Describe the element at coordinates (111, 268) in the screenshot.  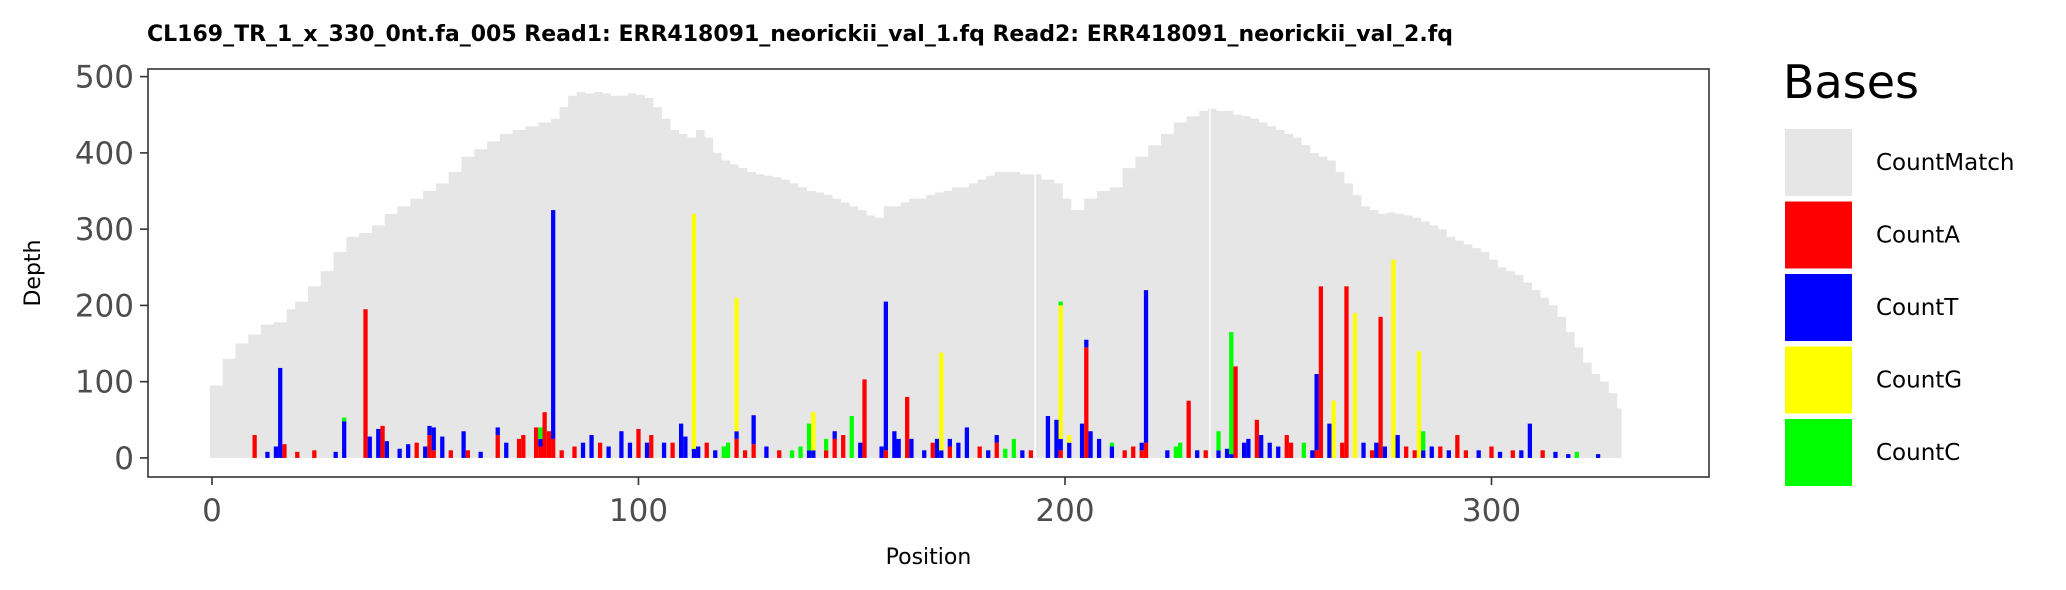
I see `y-axis: 0 100 200 300 400 500` at that location.